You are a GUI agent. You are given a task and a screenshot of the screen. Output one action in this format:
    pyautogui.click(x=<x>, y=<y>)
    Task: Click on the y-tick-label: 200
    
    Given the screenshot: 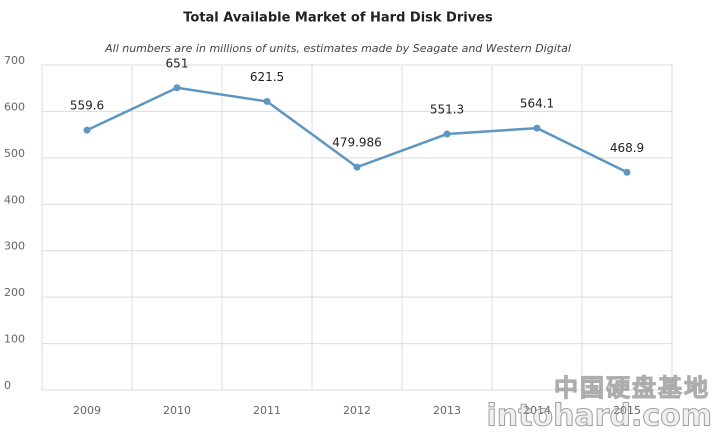 What is the action you would take?
    pyautogui.click(x=14, y=292)
    